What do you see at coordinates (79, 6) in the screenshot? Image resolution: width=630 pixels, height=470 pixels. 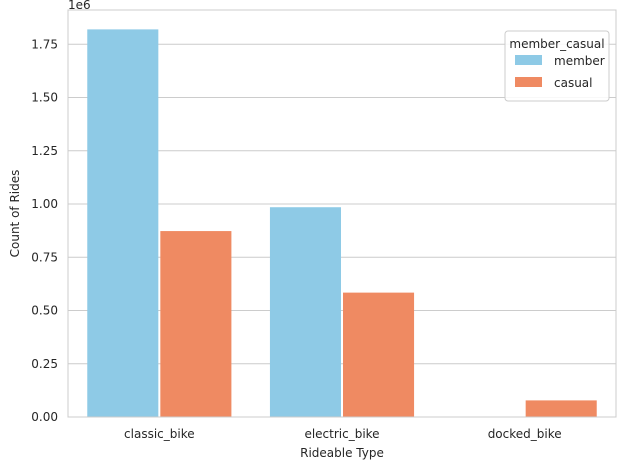 I see `y-offset-text: 1e6` at bounding box center [79, 6].